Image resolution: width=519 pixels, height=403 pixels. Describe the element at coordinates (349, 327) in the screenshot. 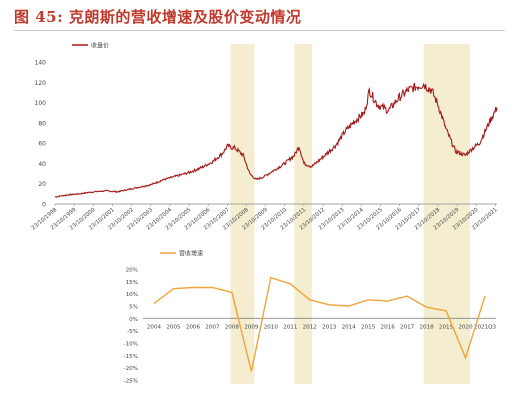

I see `growth-x-tick-label: 2014` at that location.